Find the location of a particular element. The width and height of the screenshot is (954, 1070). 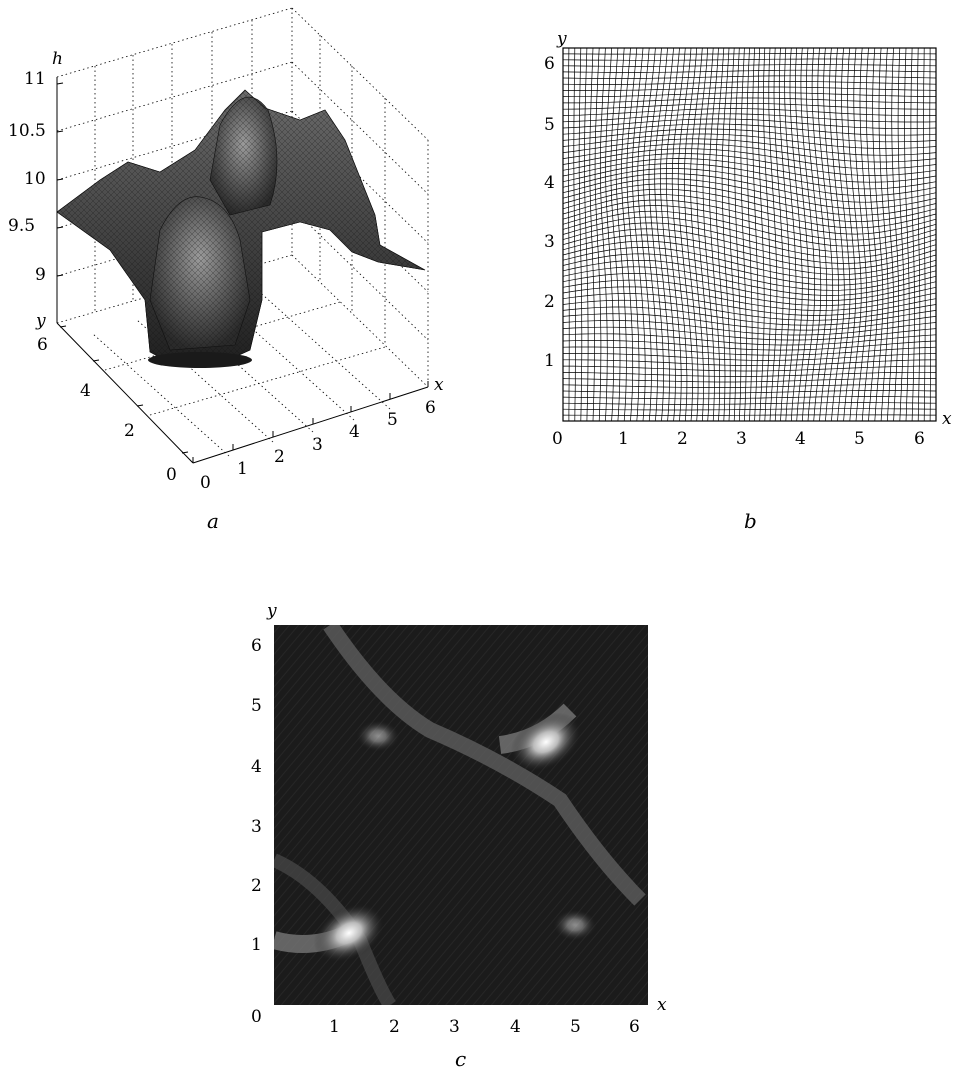

panel-c-origin-label: 0 is located at coordinates (256, 1017).